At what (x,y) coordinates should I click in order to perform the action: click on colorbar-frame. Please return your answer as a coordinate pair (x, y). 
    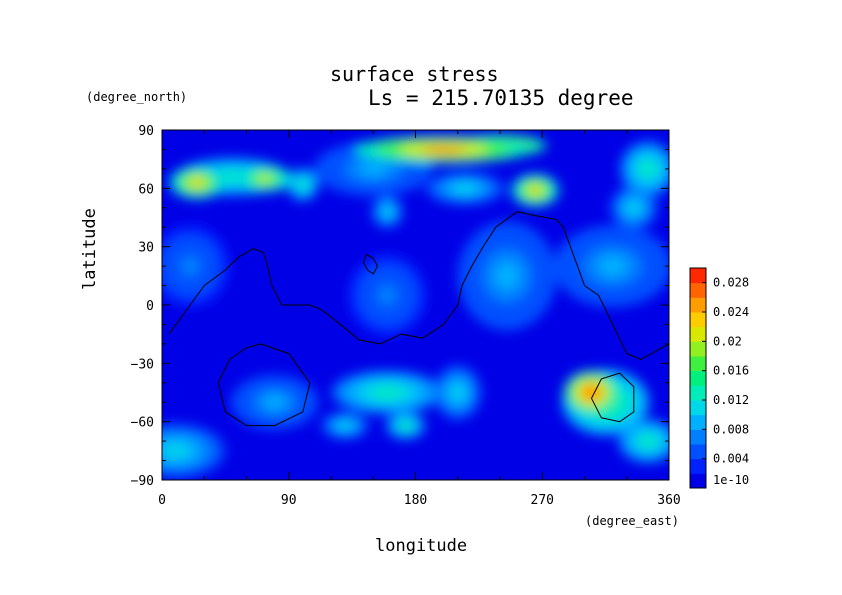
    Looking at the image, I should click on (698, 378).